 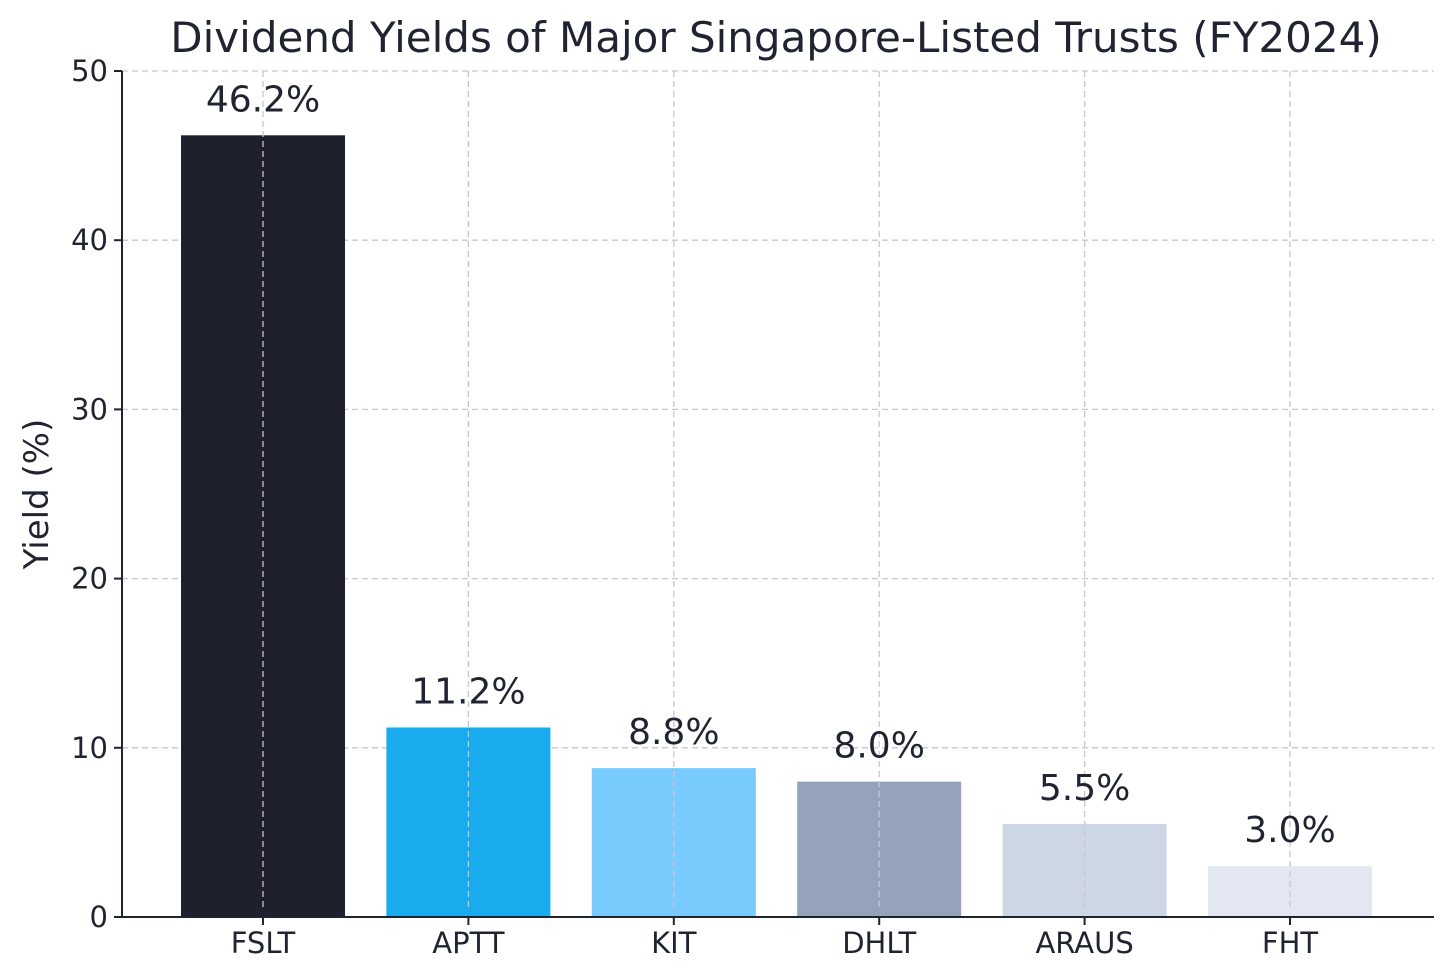 What do you see at coordinates (1289, 830) in the screenshot?
I see `data-label: 3.0%` at bounding box center [1289, 830].